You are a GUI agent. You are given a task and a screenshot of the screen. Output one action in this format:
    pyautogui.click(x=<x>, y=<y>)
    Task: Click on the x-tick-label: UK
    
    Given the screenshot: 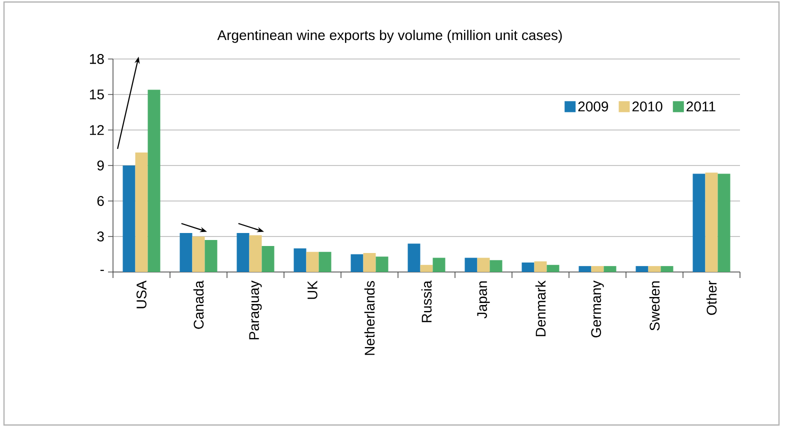 What is the action you would take?
    pyautogui.click(x=313, y=289)
    